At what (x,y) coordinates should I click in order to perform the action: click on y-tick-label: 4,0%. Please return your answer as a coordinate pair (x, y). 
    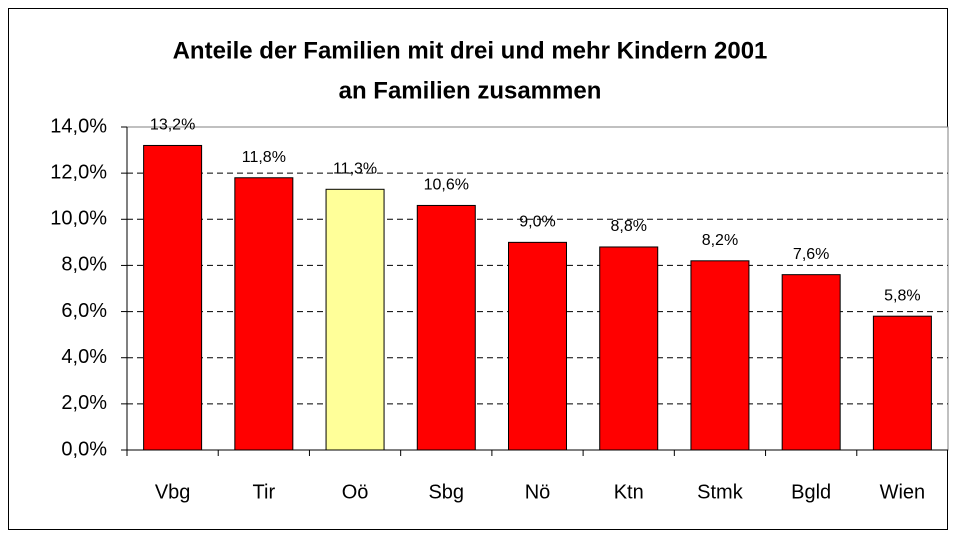
    Looking at the image, I should click on (84, 357).